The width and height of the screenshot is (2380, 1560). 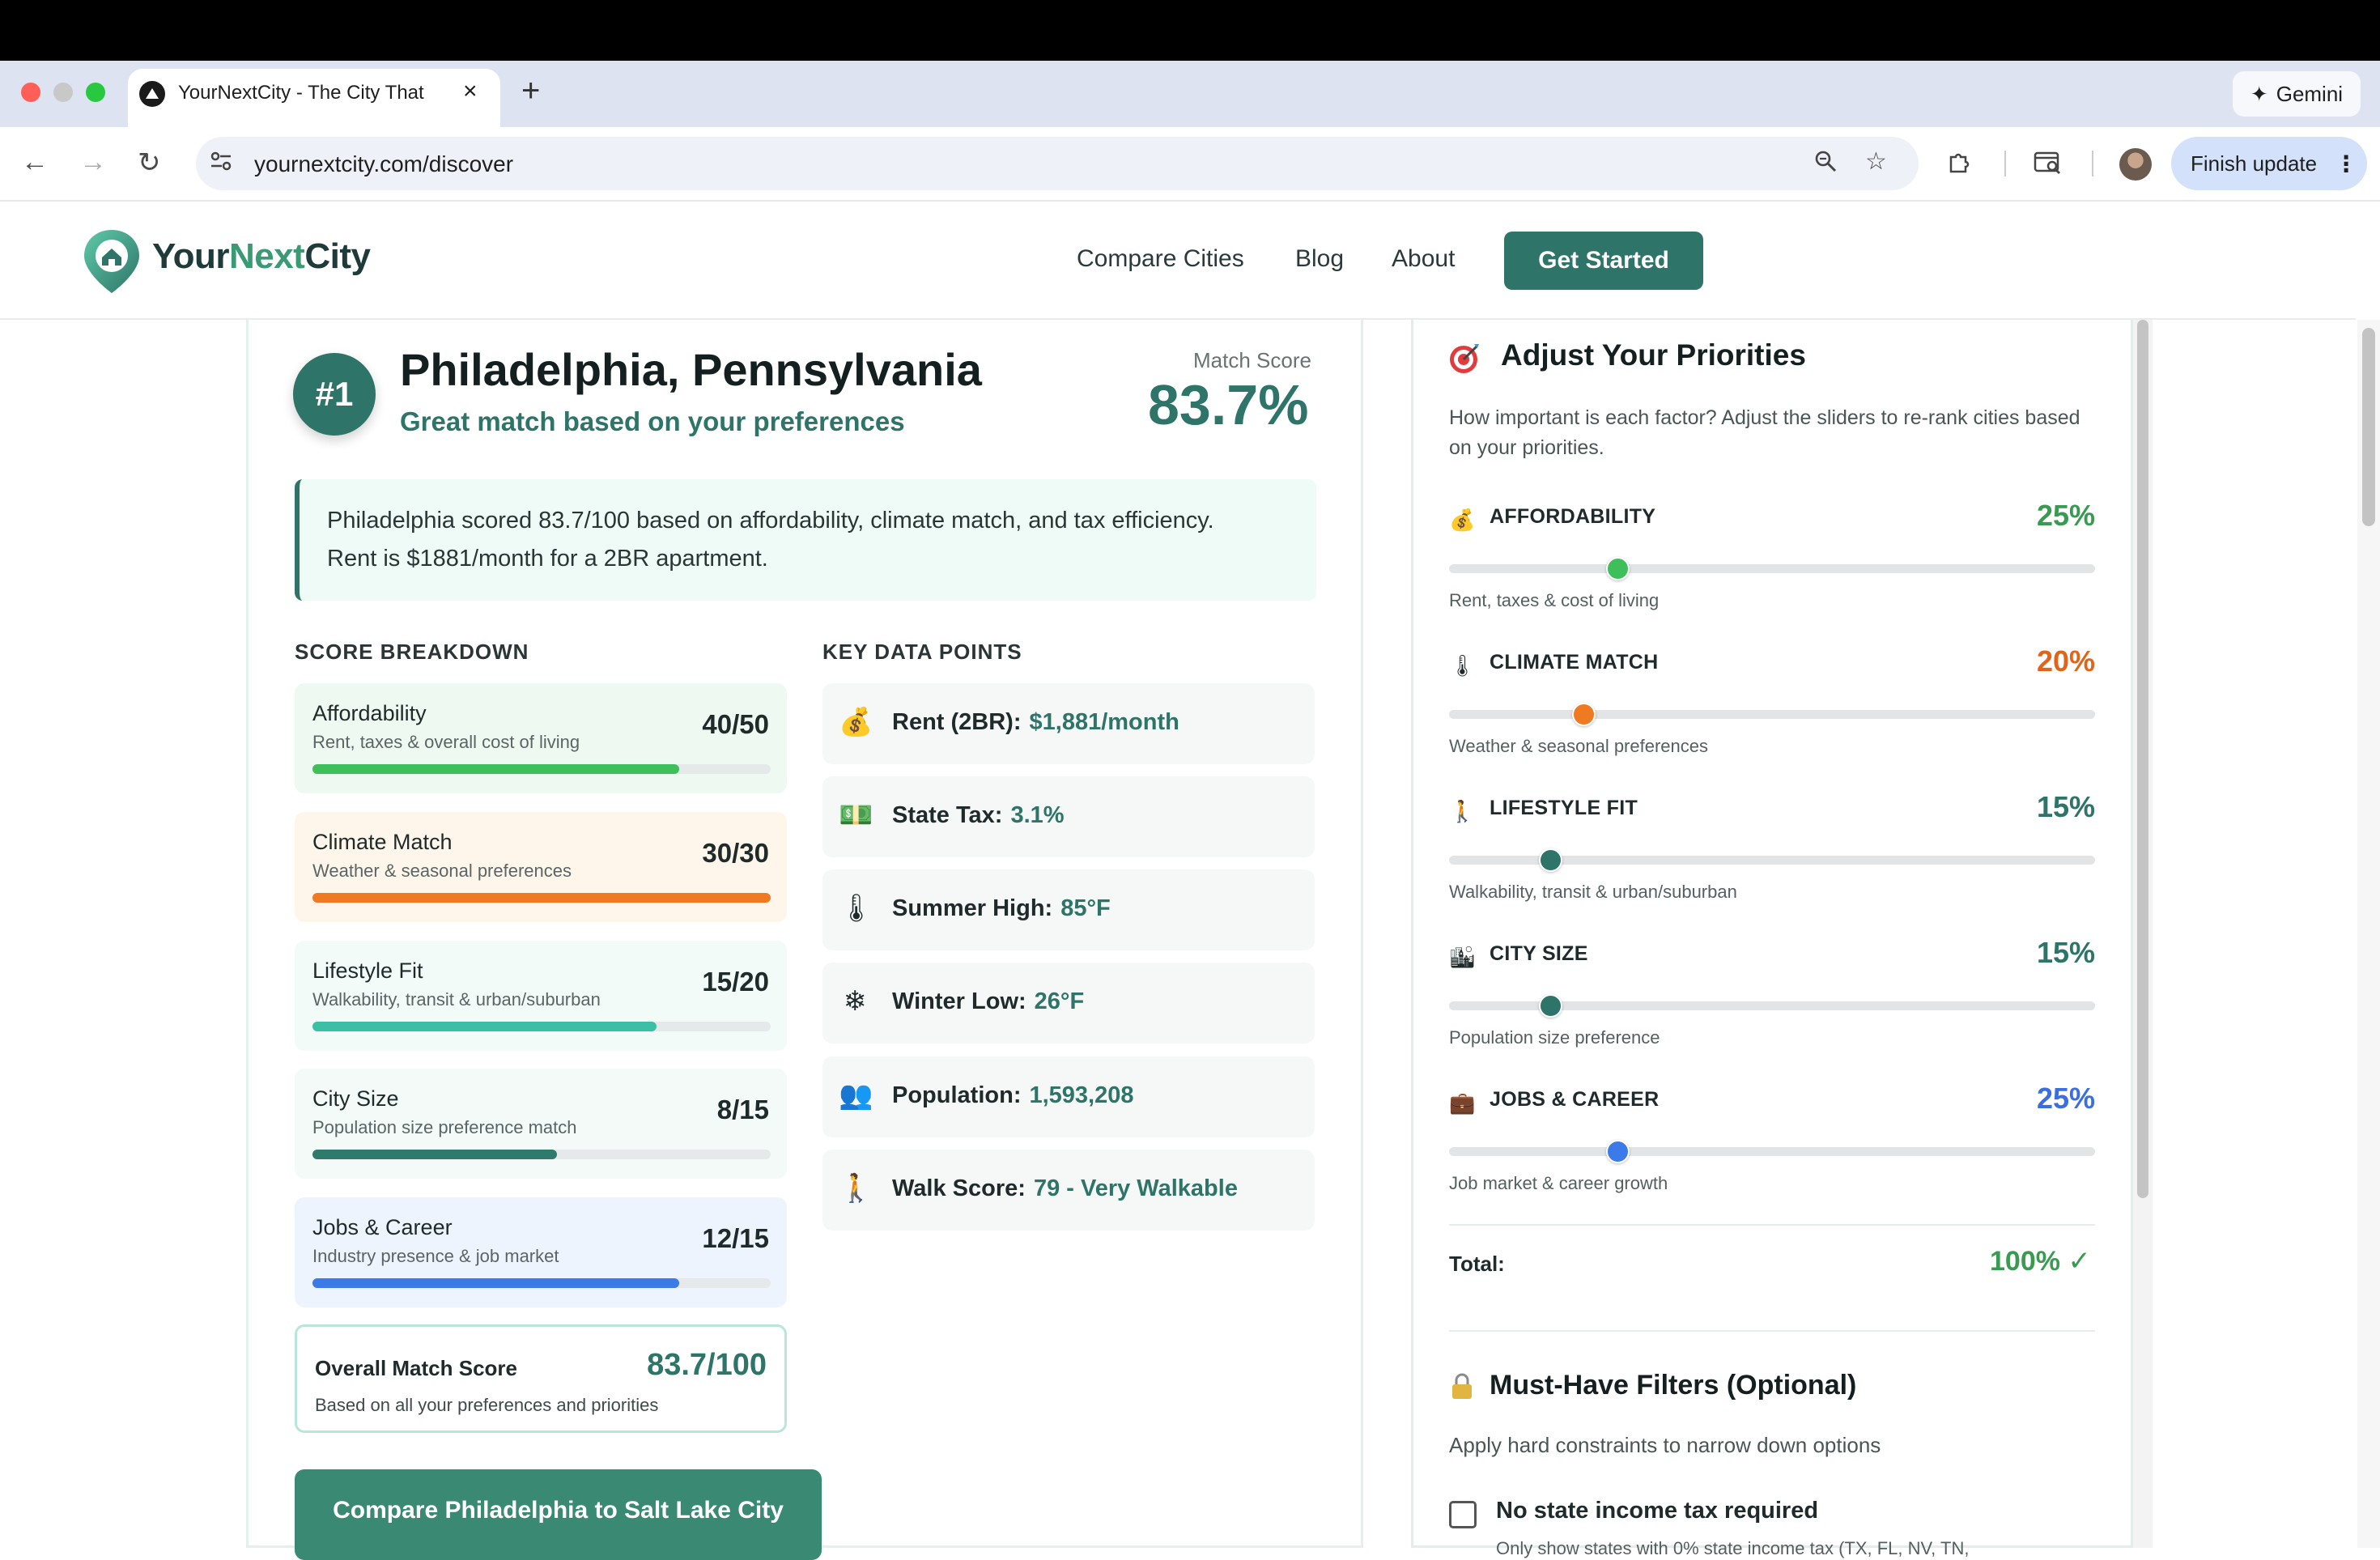 I want to click on address-bar, so click(x=1058, y=163).